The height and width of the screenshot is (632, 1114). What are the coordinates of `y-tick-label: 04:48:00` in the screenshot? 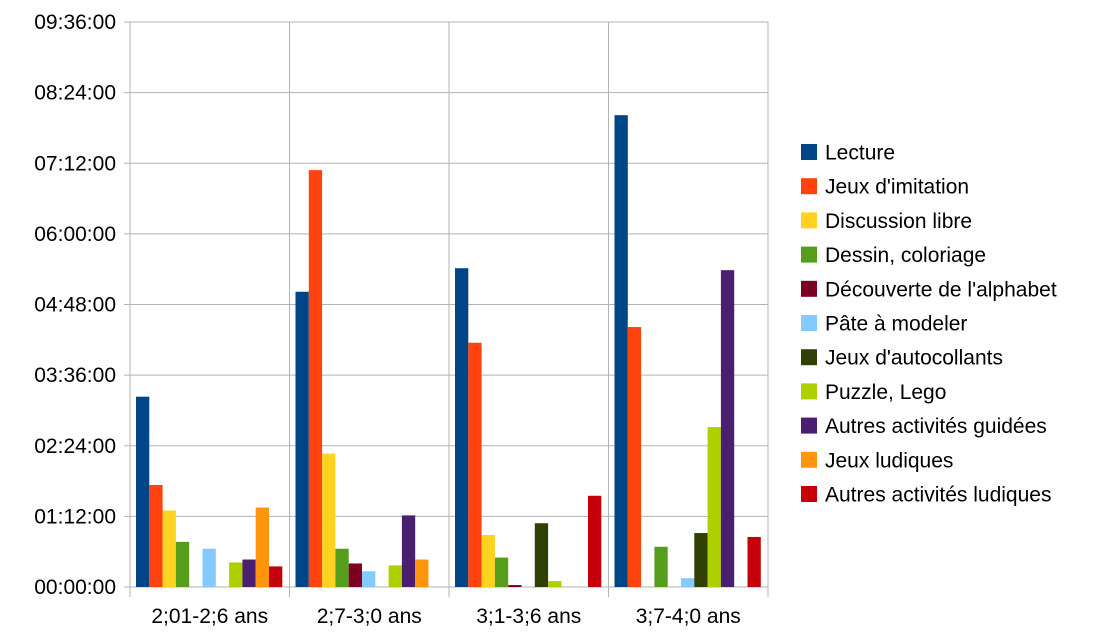 It's located at (75, 305).